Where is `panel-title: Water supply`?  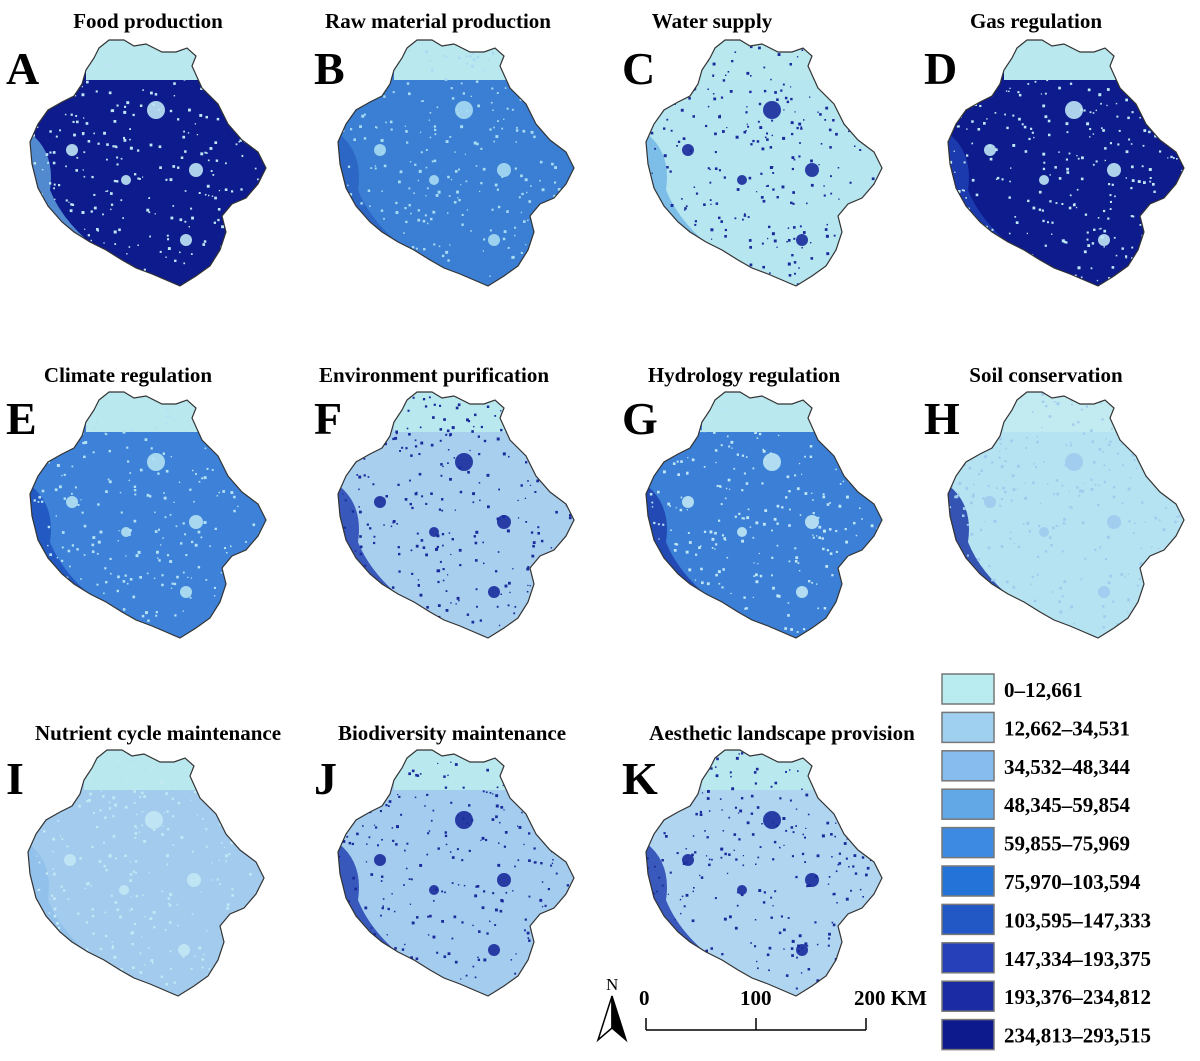 panel-title: Water supply is located at coordinates (712, 21).